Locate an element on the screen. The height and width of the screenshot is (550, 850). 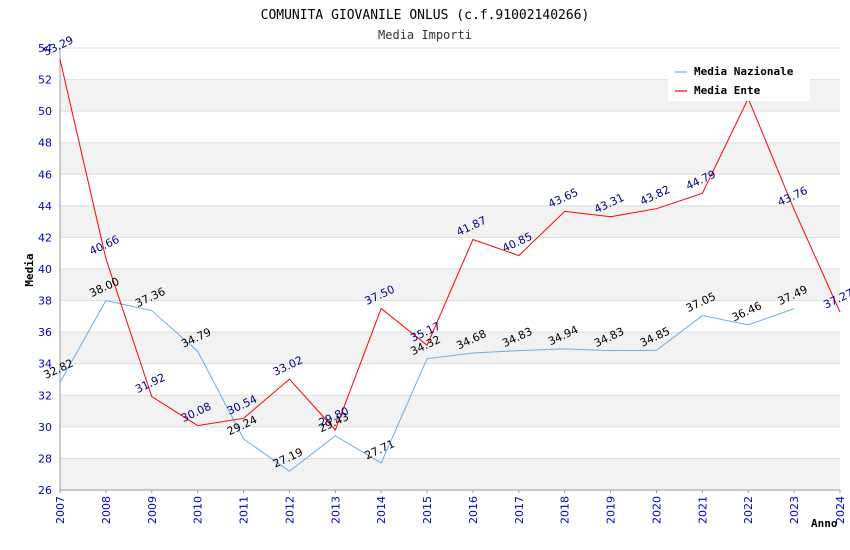
y-tick-label: 50 is located at coordinates (45, 111).